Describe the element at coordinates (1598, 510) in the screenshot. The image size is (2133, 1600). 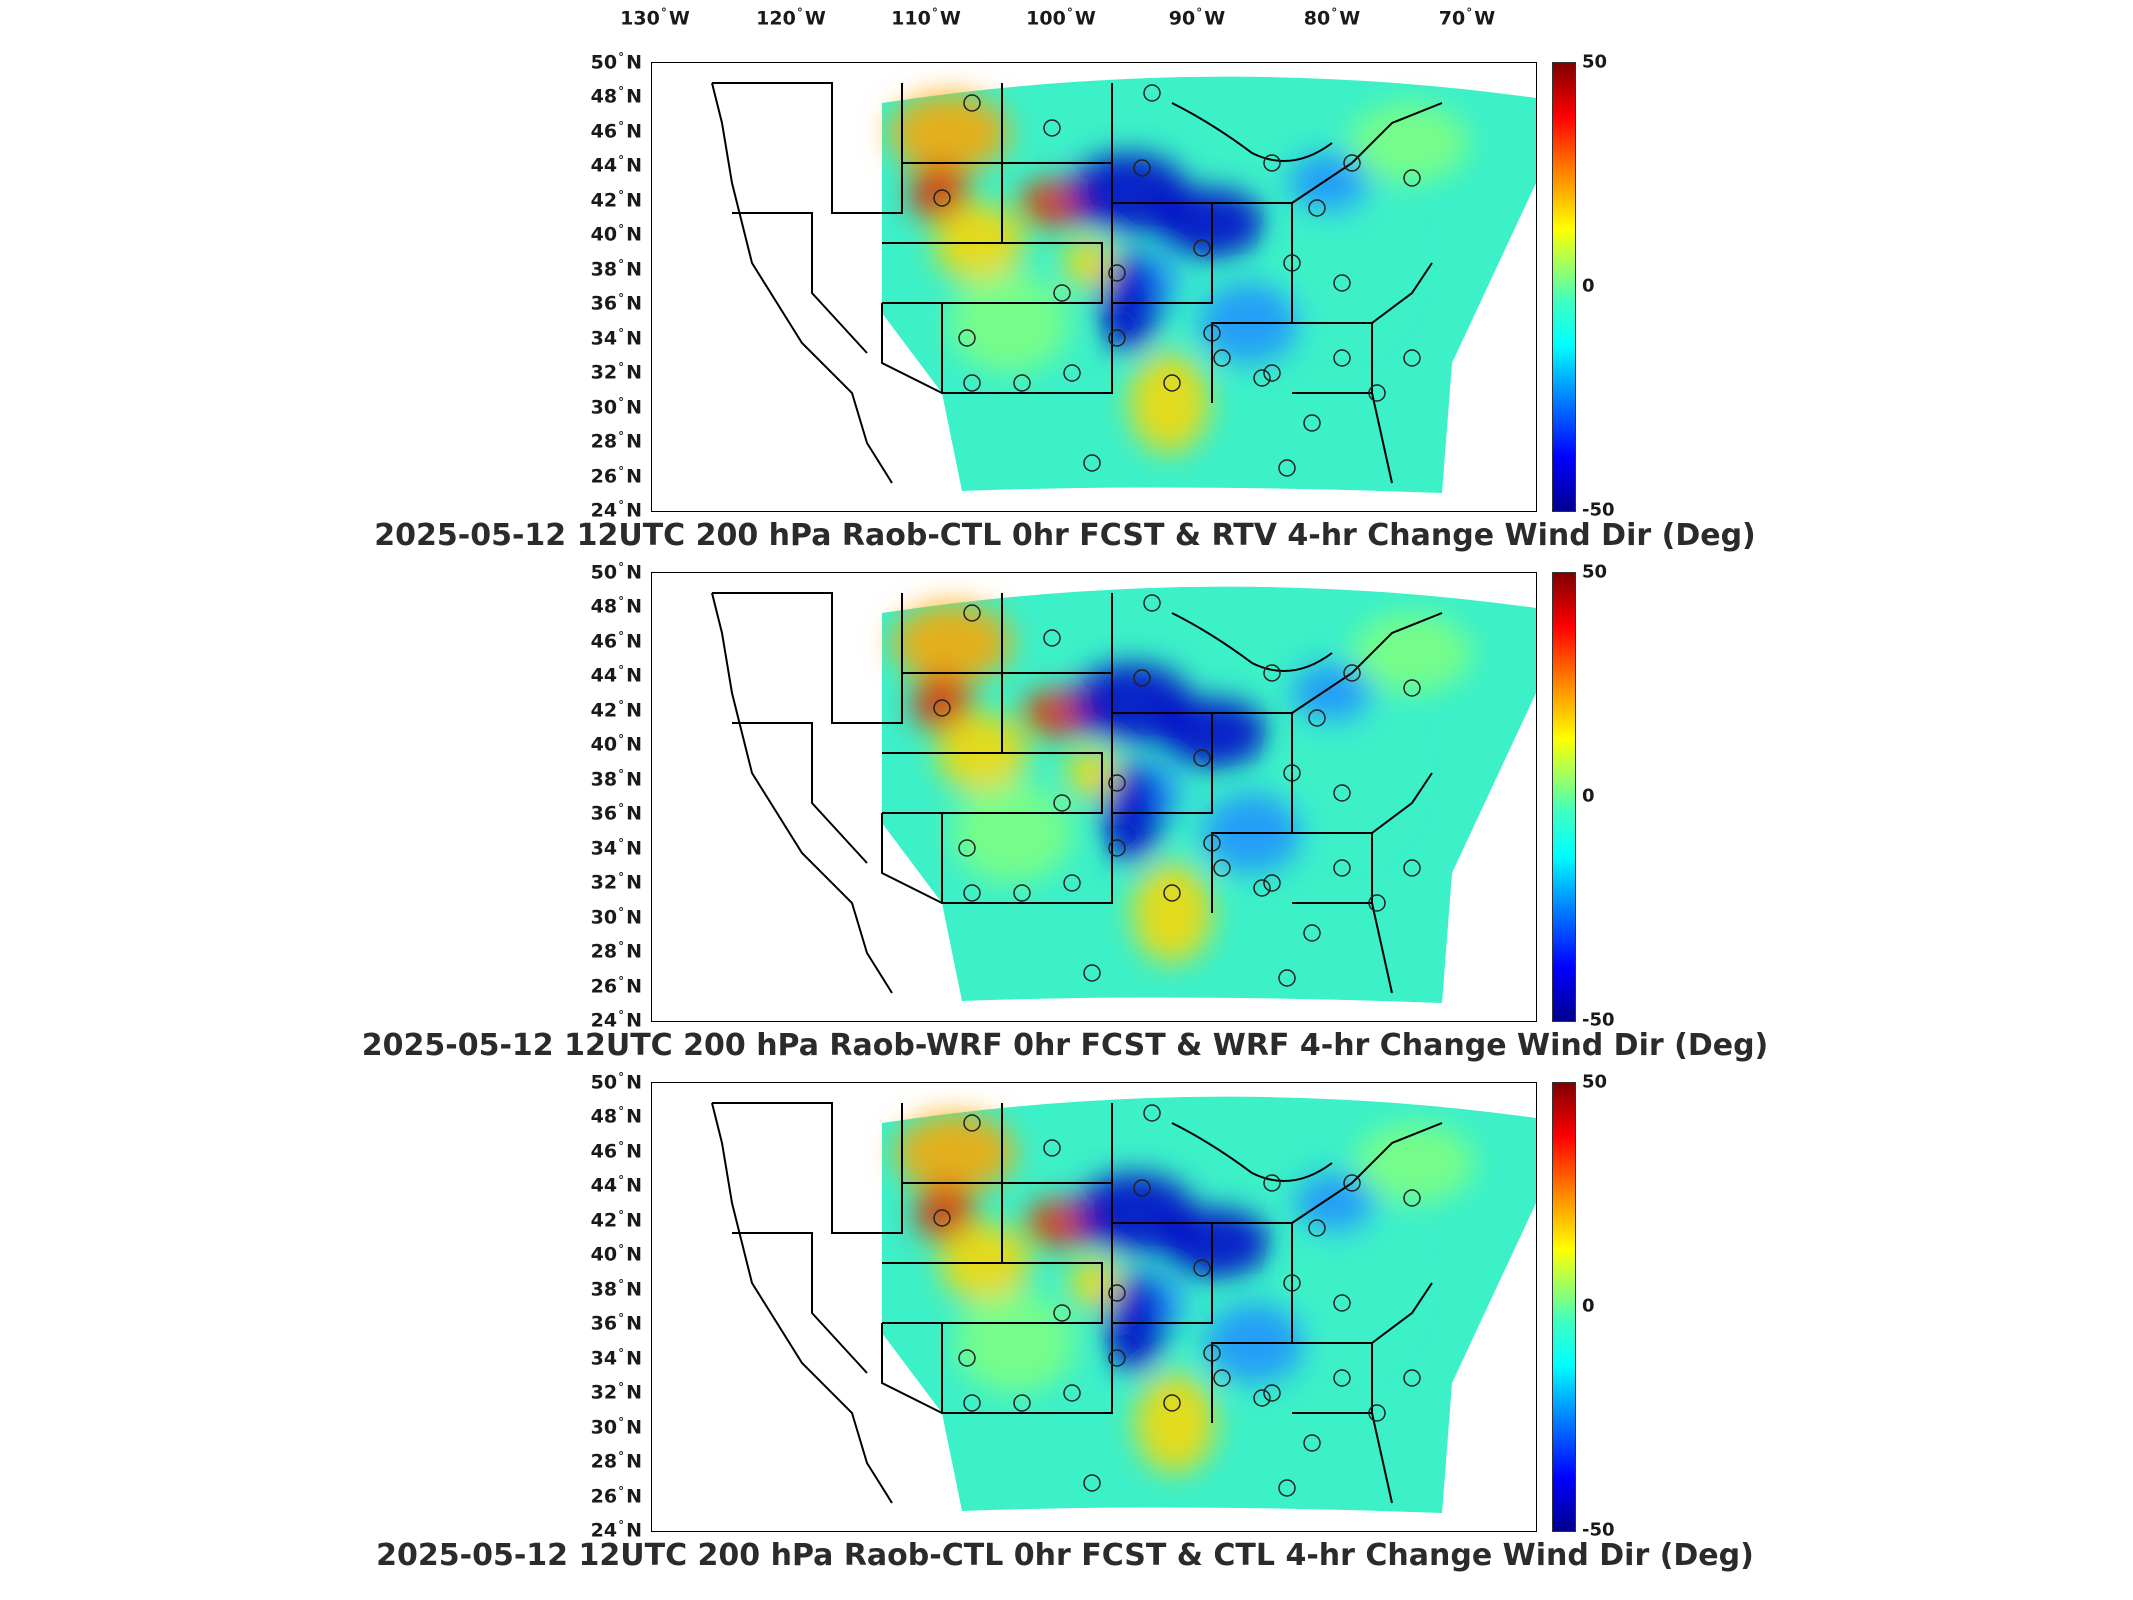
I see `colorbar-min-label: -50` at that location.